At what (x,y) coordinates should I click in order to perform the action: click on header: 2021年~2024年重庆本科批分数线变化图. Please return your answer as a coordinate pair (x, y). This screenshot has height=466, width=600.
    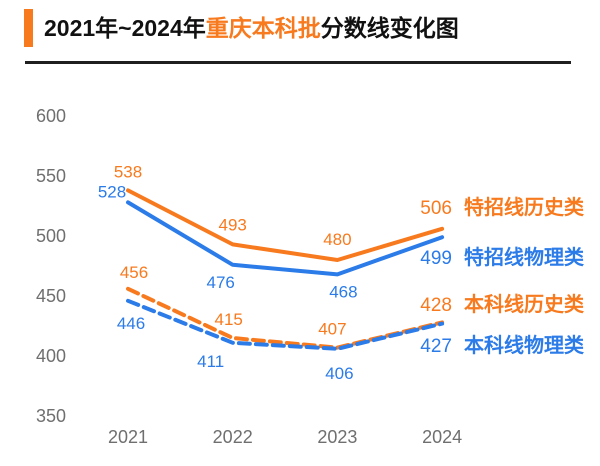
    Looking at the image, I should click on (241, 28).